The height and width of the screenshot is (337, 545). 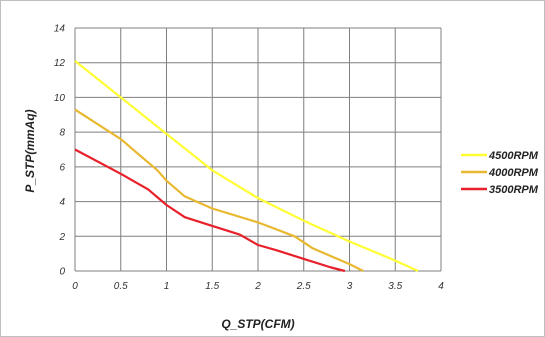 I want to click on y-tick-label: 14, so click(x=60, y=29).